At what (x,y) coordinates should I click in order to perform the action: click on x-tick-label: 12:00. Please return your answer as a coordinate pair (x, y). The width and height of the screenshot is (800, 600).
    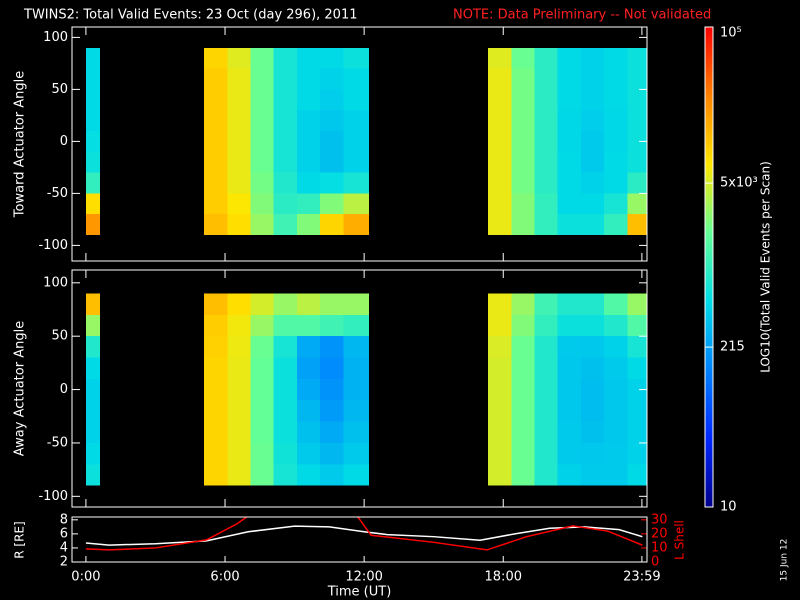
    Looking at the image, I should click on (363, 577).